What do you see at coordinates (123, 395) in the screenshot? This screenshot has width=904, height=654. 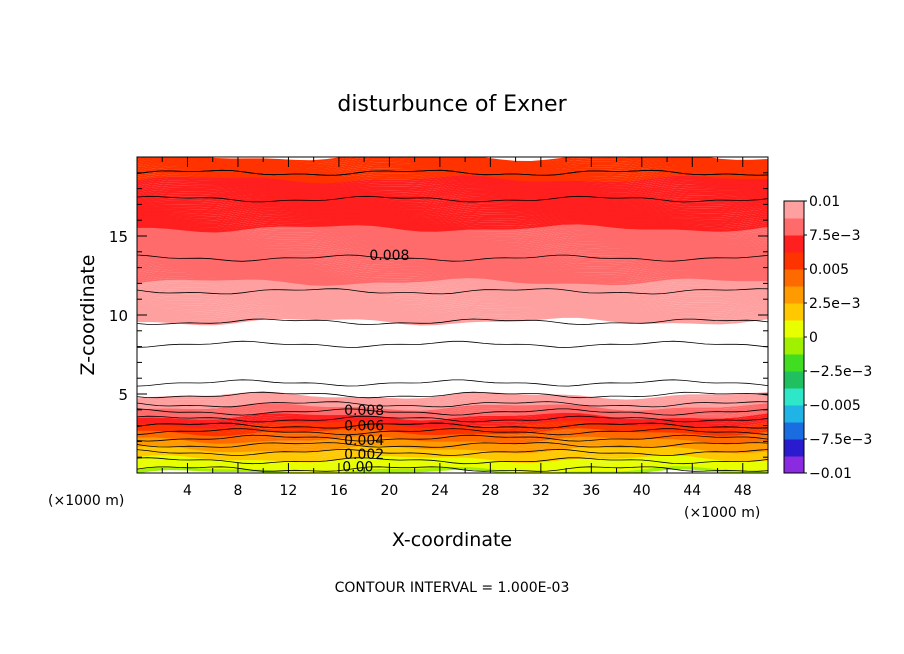 I see `y-tick-label: 5` at bounding box center [123, 395].